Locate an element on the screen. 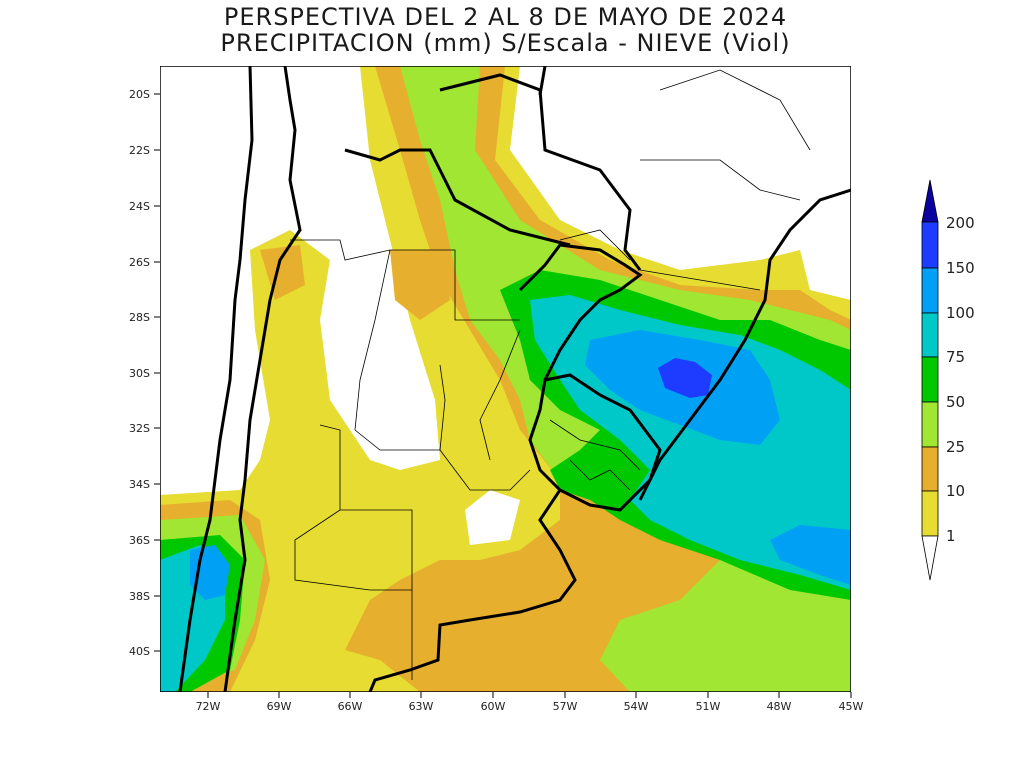 Image resolution: width=1011 pixels, height=759 pixels. lon-label-54w: 54W is located at coordinates (636, 706).